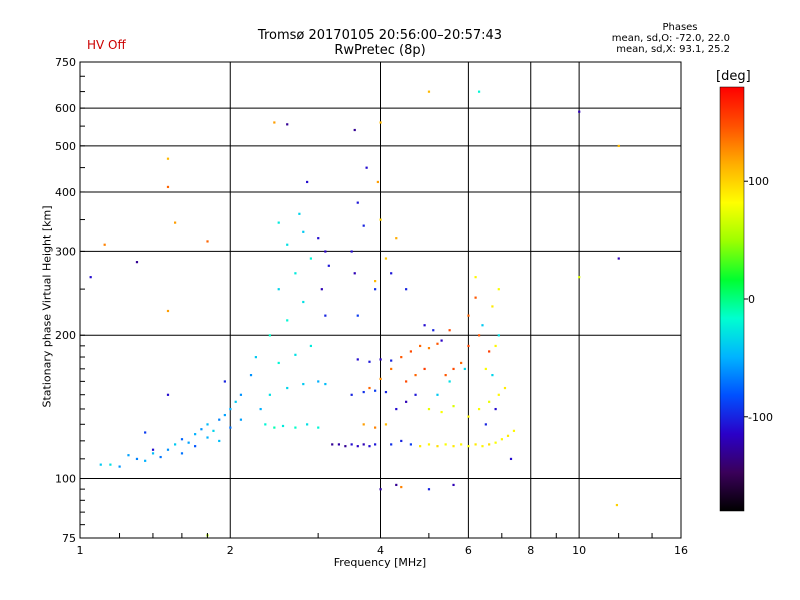  I want to click on hv-status-label: HV Off, so click(106, 45).